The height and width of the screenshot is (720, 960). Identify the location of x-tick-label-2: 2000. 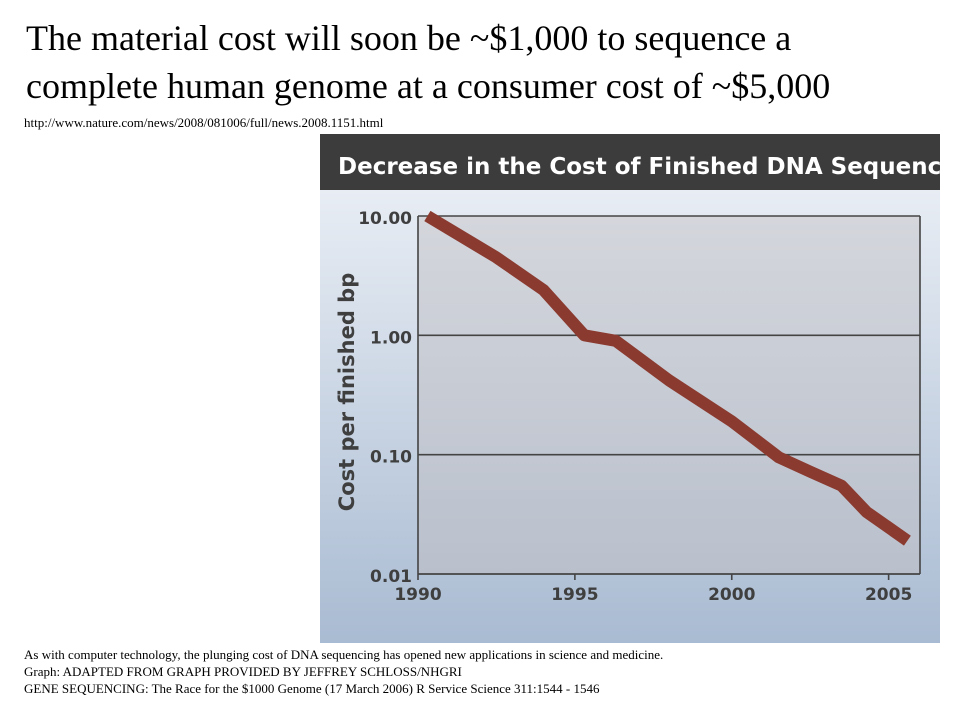
(731, 595).